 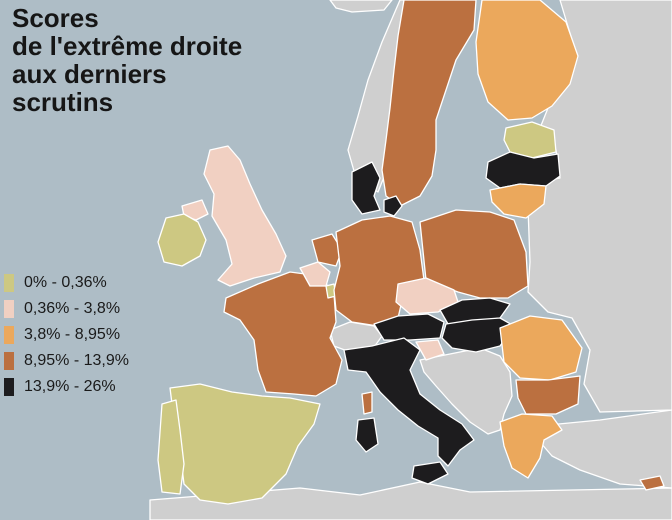 What do you see at coordinates (76, 360) in the screenshot?
I see `legend-label: 8,95% - 13,9%` at bounding box center [76, 360].